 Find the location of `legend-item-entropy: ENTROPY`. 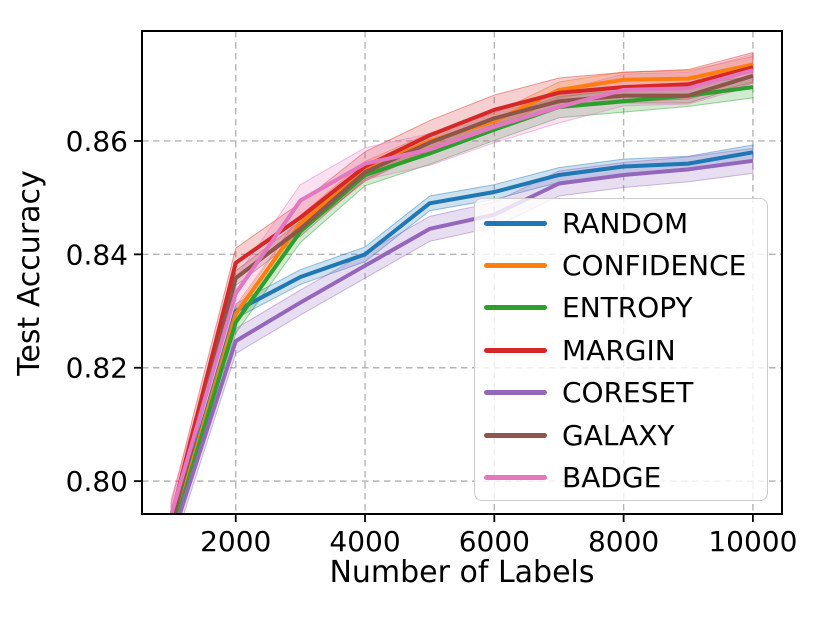

legend-item-entropy: ENTROPY is located at coordinates (625, 308).